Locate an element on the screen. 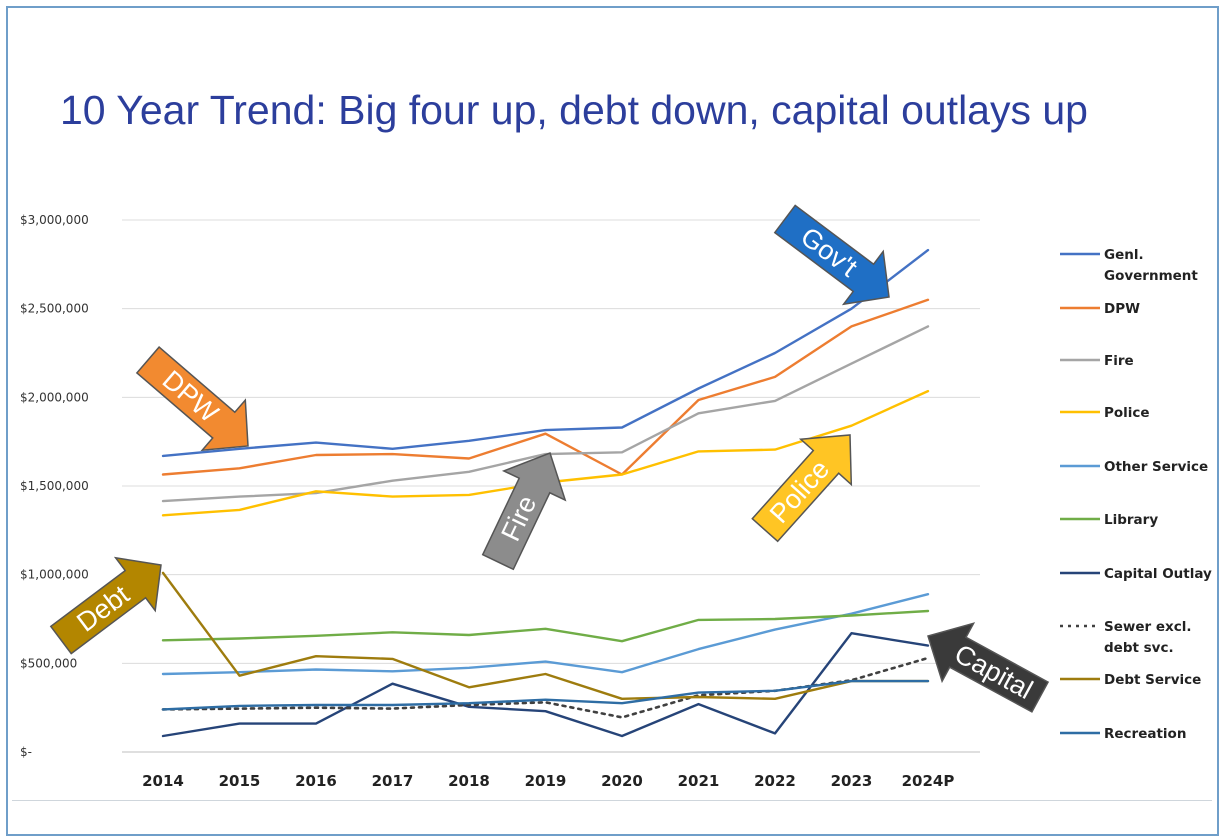 This screenshot has width=1221, height=840. annotation-arrow-capital: Capital is located at coordinates (988, 667).